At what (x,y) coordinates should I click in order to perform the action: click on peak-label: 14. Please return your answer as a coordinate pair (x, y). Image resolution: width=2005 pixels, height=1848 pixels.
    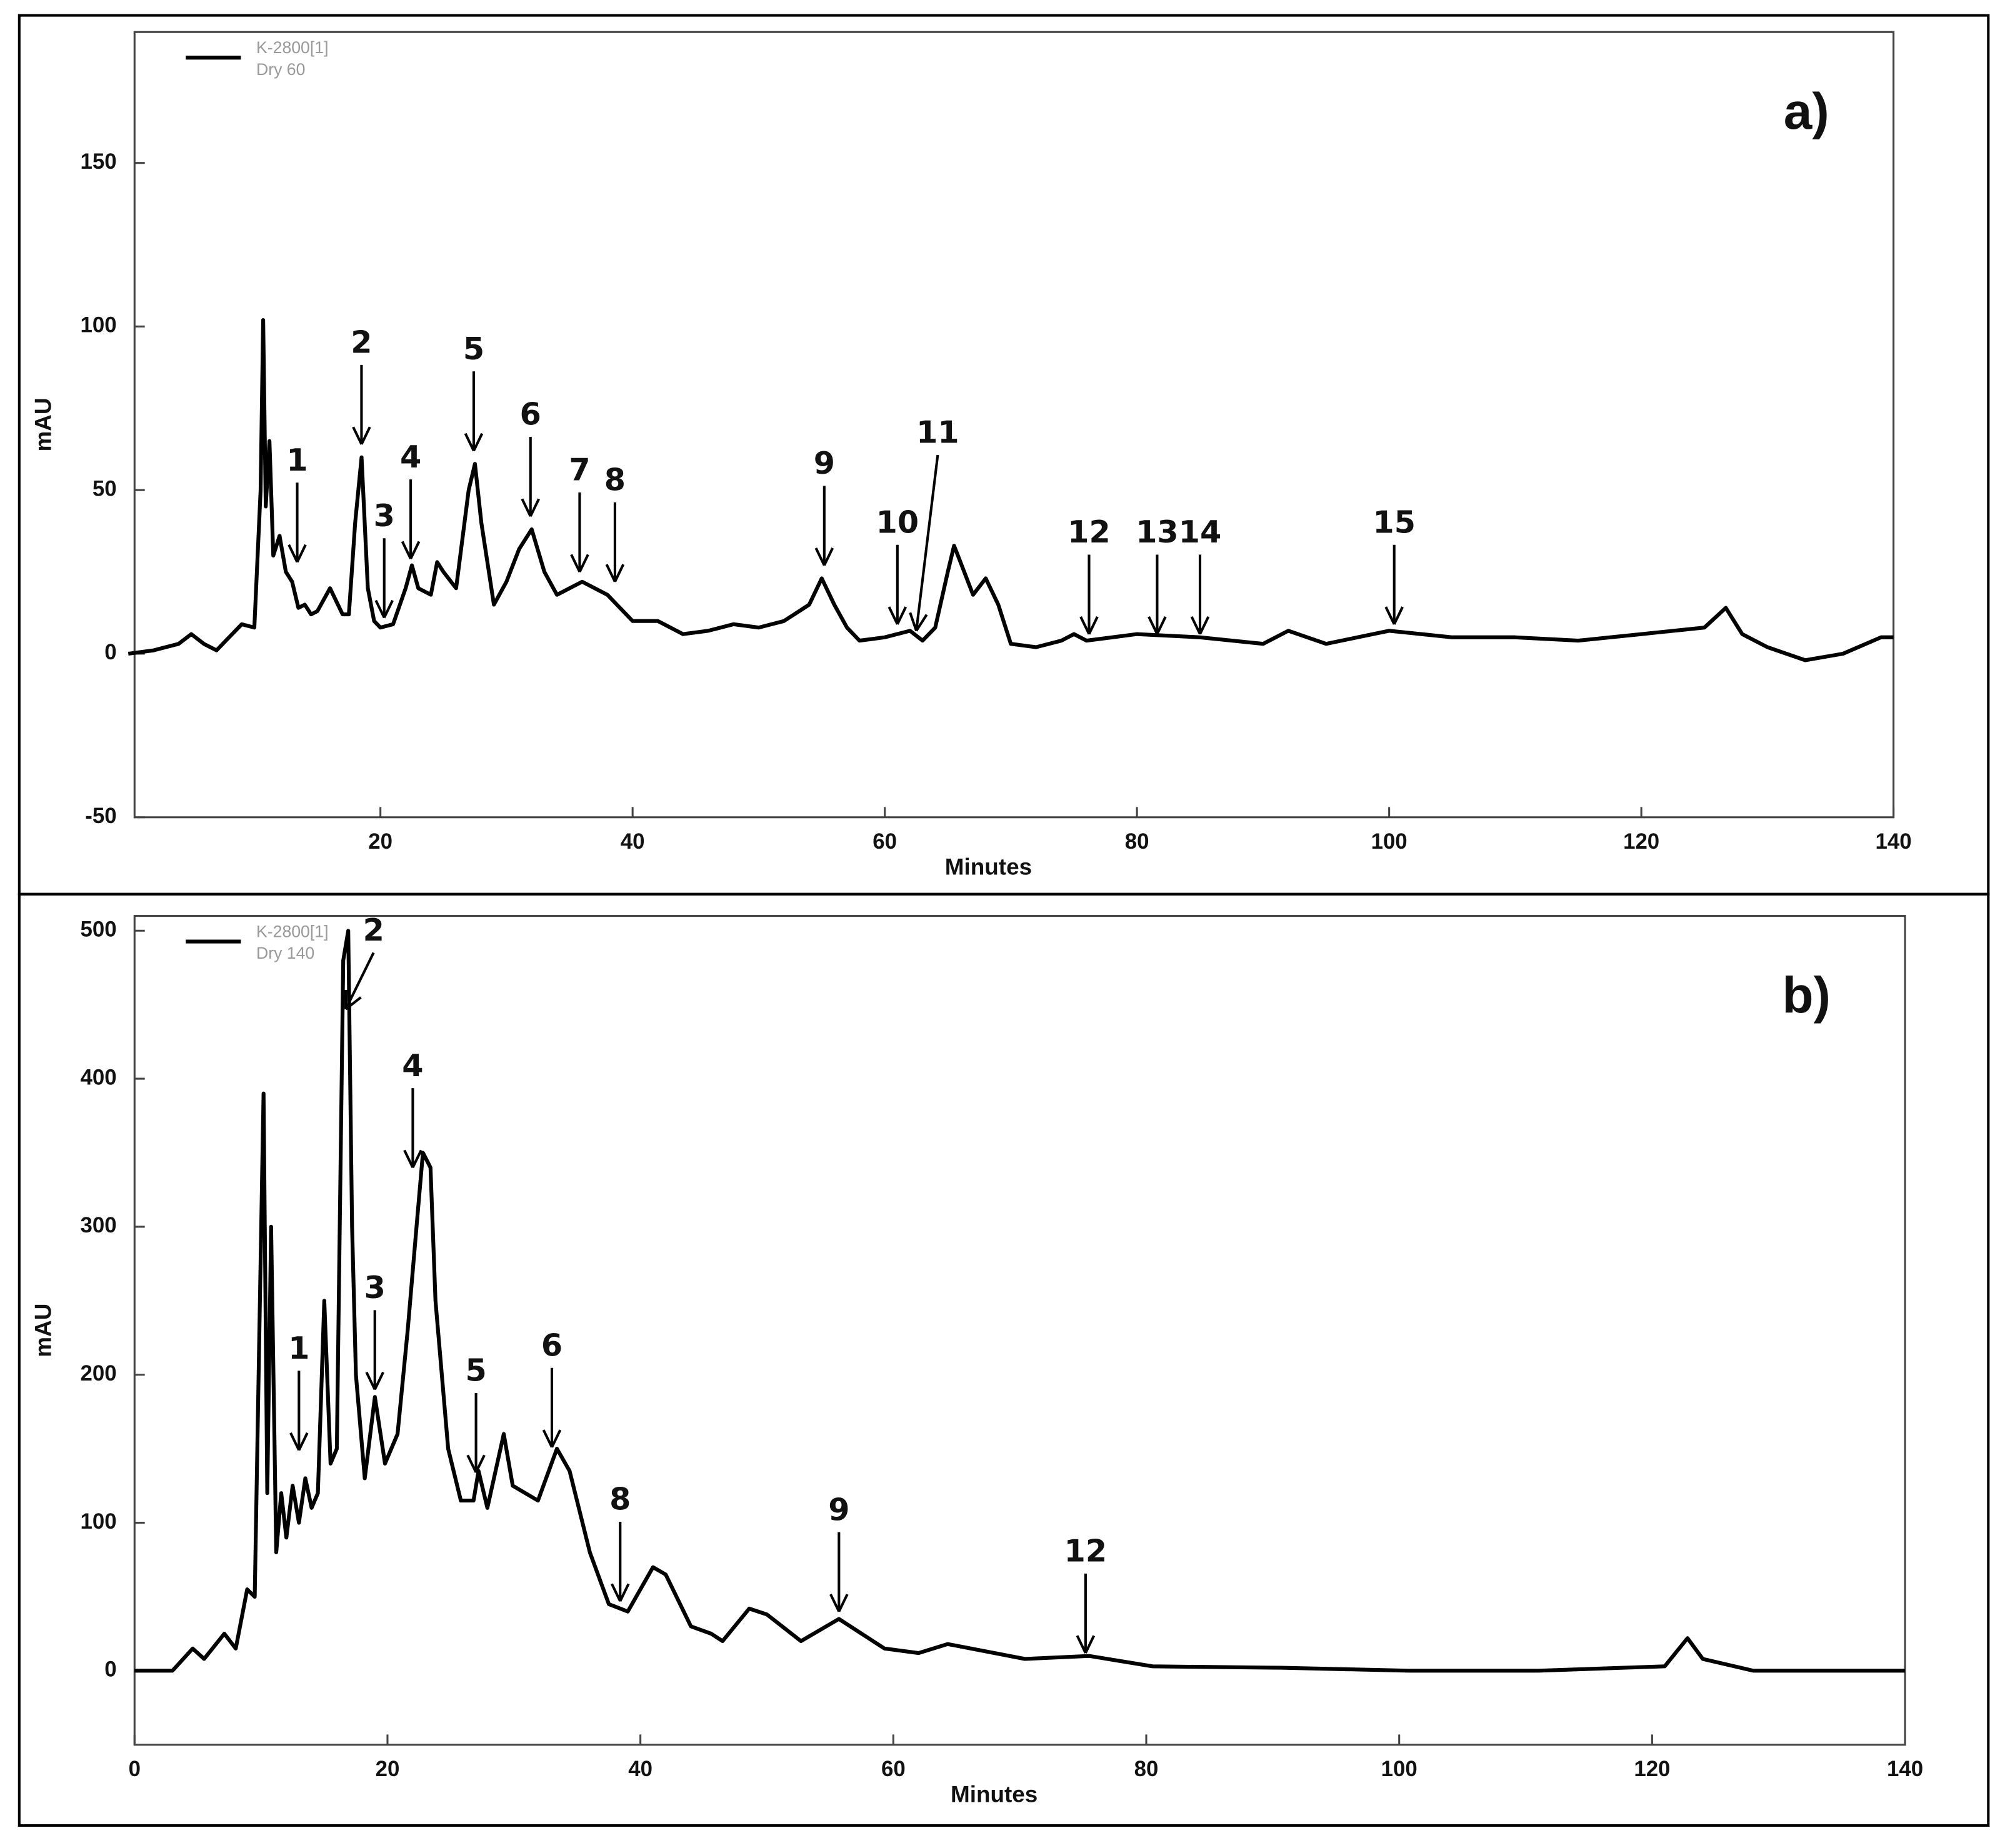
    Looking at the image, I should click on (1200, 532).